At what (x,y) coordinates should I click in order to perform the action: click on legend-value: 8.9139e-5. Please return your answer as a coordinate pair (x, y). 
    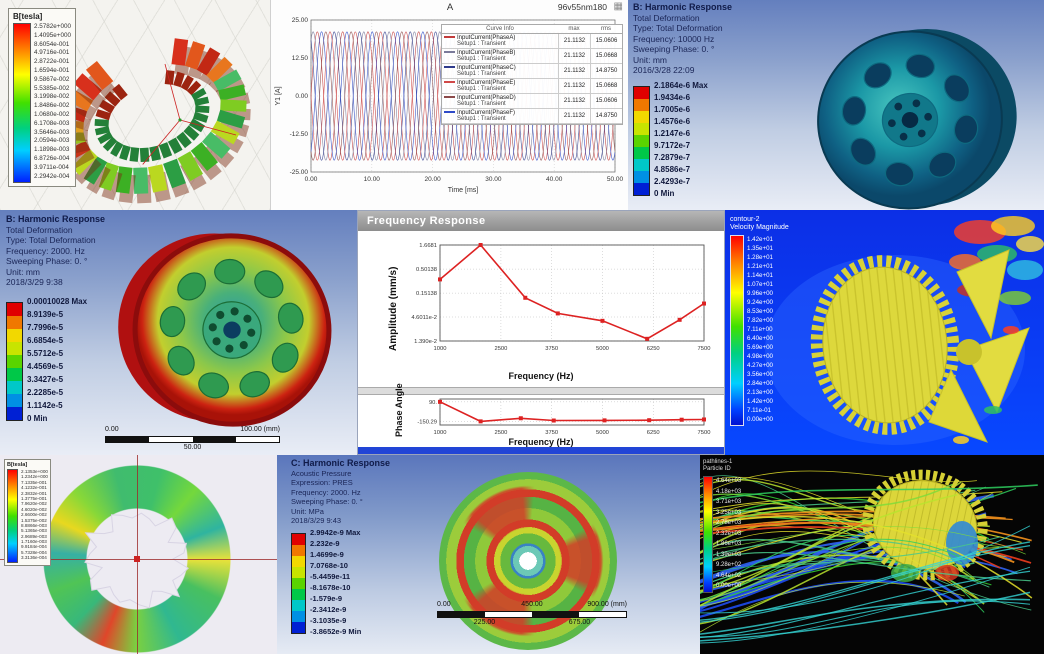
    Looking at the image, I should click on (45, 314).